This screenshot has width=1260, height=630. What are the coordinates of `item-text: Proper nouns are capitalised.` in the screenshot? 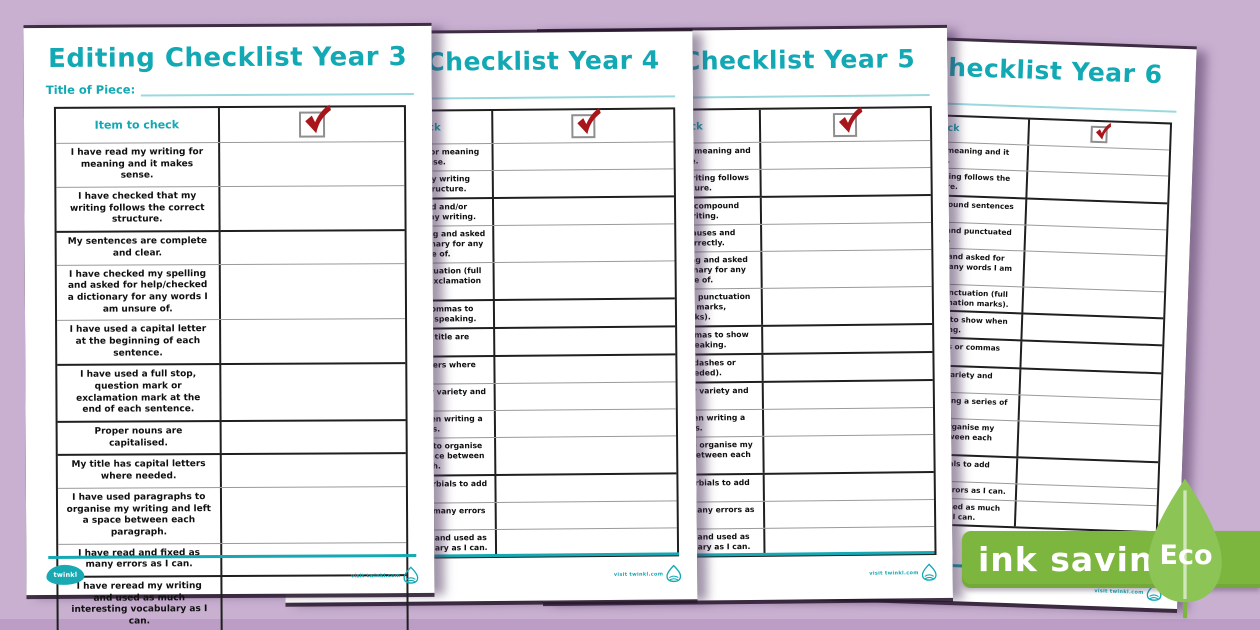 It's located at (139, 438).